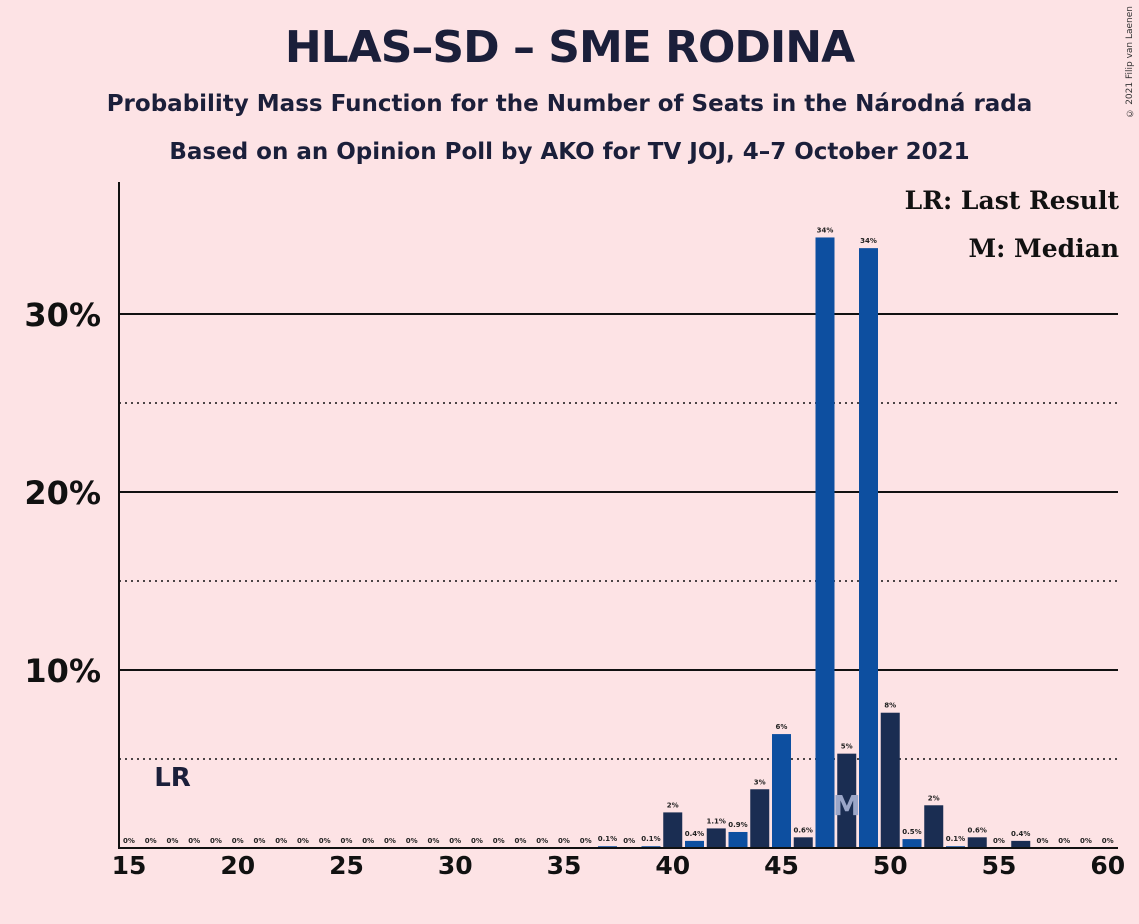 The width and height of the screenshot is (1139, 924). I want to click on bar-label-seats-27: 0%, so click(390, 841).